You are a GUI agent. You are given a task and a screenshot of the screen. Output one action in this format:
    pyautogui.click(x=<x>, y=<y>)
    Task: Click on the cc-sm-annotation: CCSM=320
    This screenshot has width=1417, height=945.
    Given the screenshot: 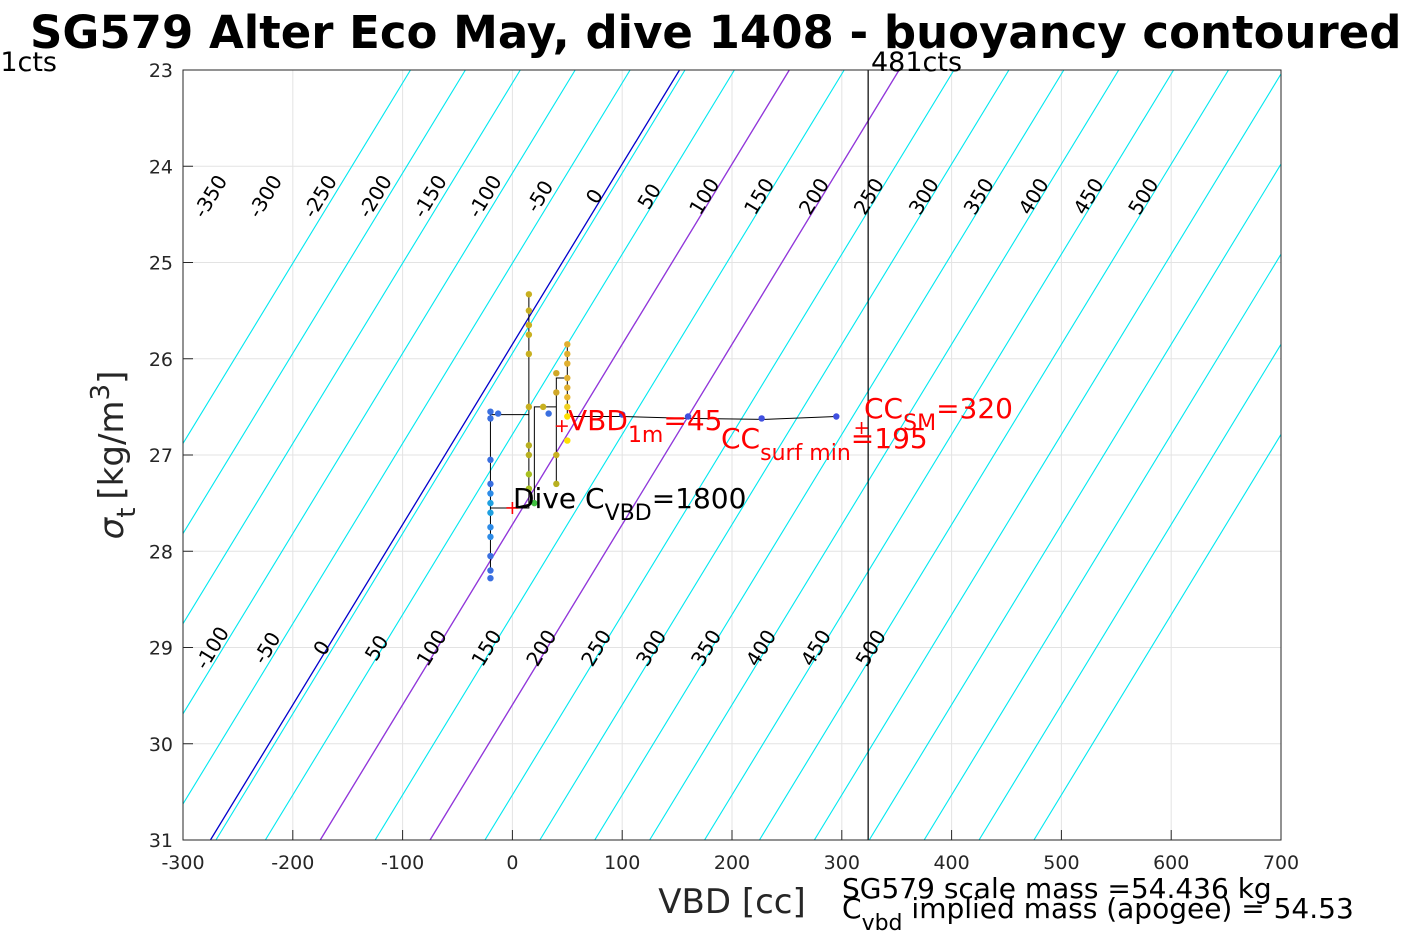 What is the action you would take?
    pyautogui.click(x=938, y=414)
    